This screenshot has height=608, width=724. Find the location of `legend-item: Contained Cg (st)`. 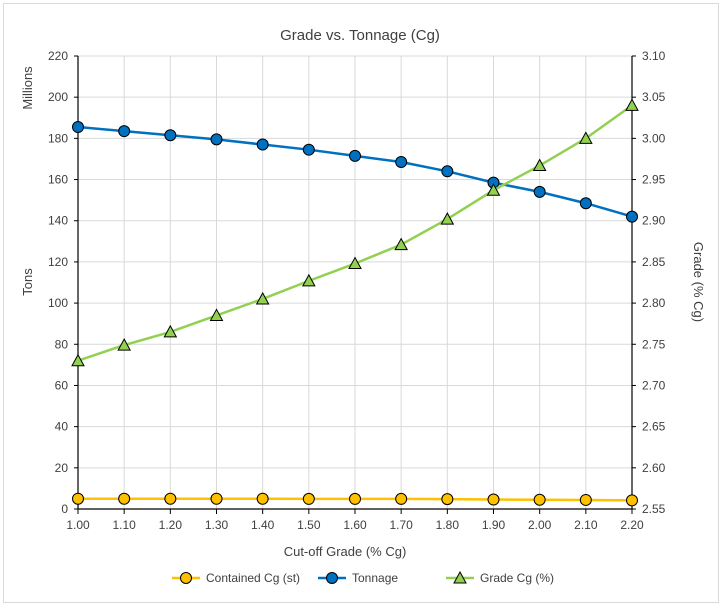

legend-item: Contained Cg (st) is located at coordinates (236, 578).